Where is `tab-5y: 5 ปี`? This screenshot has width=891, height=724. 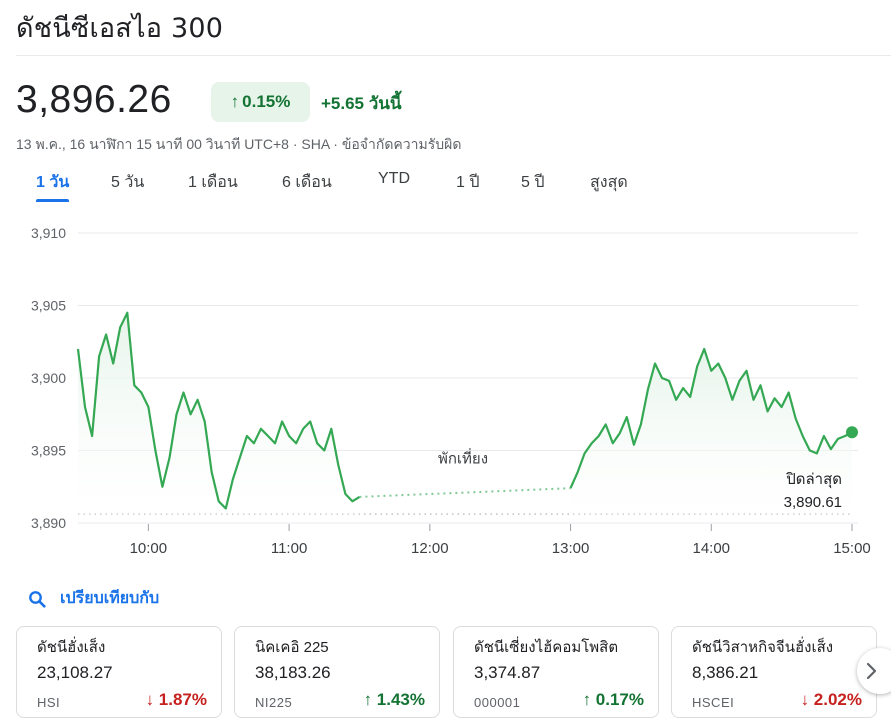 tab-5y: 5 ปี is located at coordinates (533, 182).